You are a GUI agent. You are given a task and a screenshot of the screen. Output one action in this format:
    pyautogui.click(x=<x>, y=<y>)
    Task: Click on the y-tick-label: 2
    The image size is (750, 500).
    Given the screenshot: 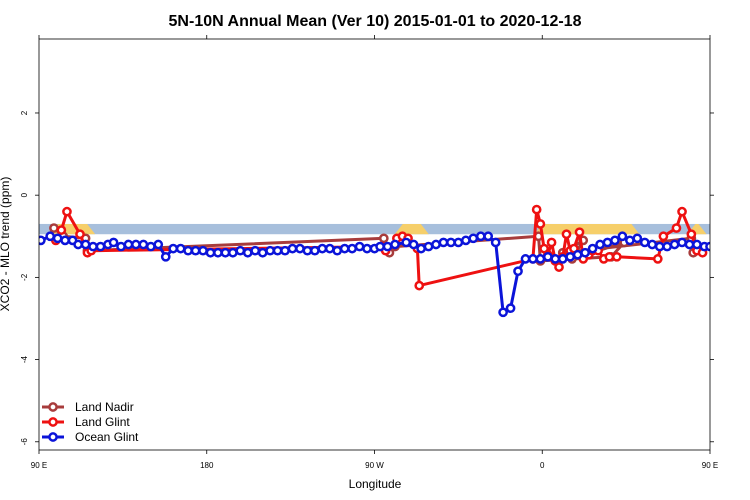 What is the action you would take?
    pyautogui.click(x=24, y=112)
    